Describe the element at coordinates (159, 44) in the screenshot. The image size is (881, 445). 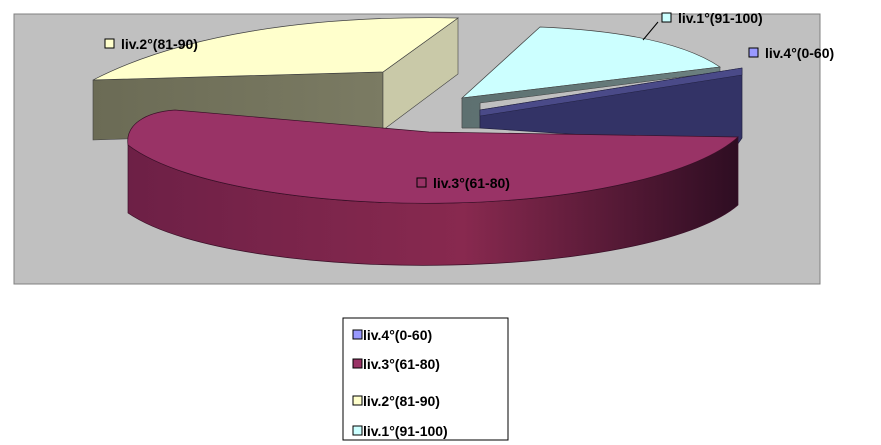
I see `data-label-liv-2: liv.2°(81-90)` at that location.